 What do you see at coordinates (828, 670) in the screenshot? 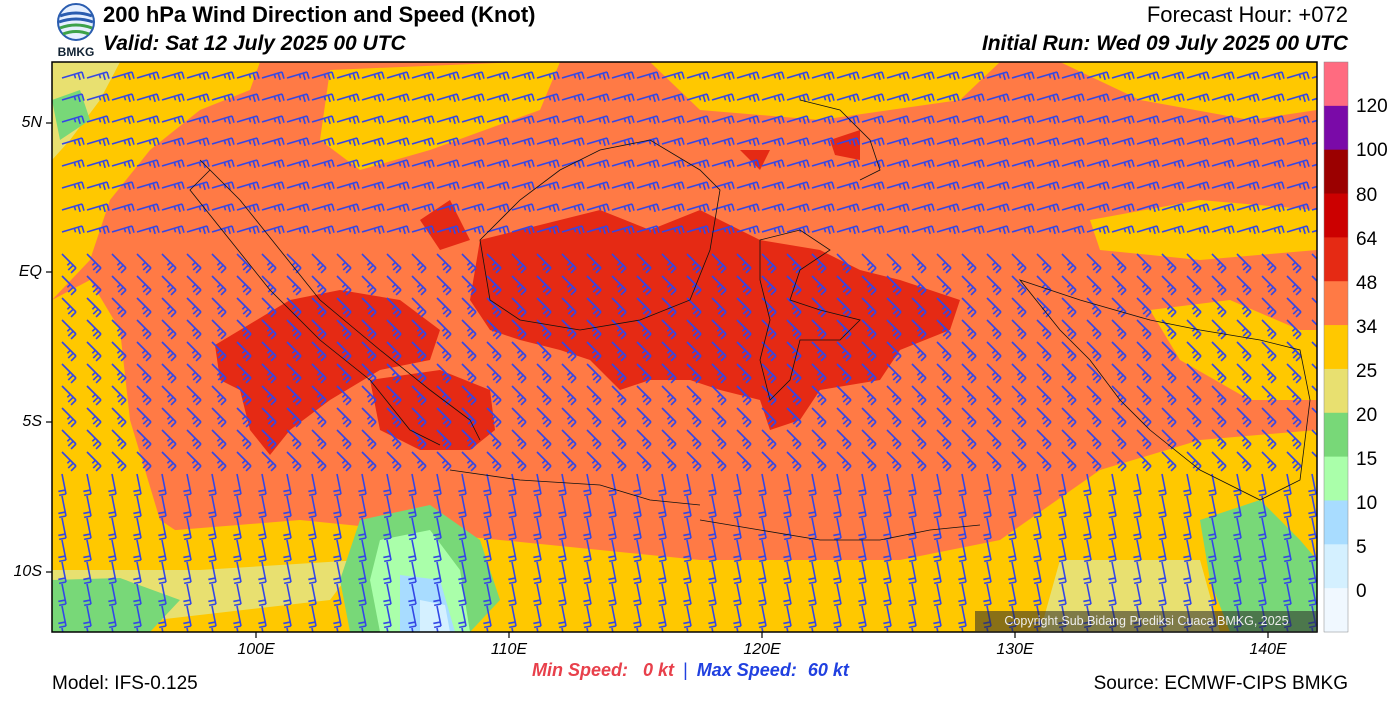
I see `max-speed-value: 60 kt` at bounding box center [828, 670].